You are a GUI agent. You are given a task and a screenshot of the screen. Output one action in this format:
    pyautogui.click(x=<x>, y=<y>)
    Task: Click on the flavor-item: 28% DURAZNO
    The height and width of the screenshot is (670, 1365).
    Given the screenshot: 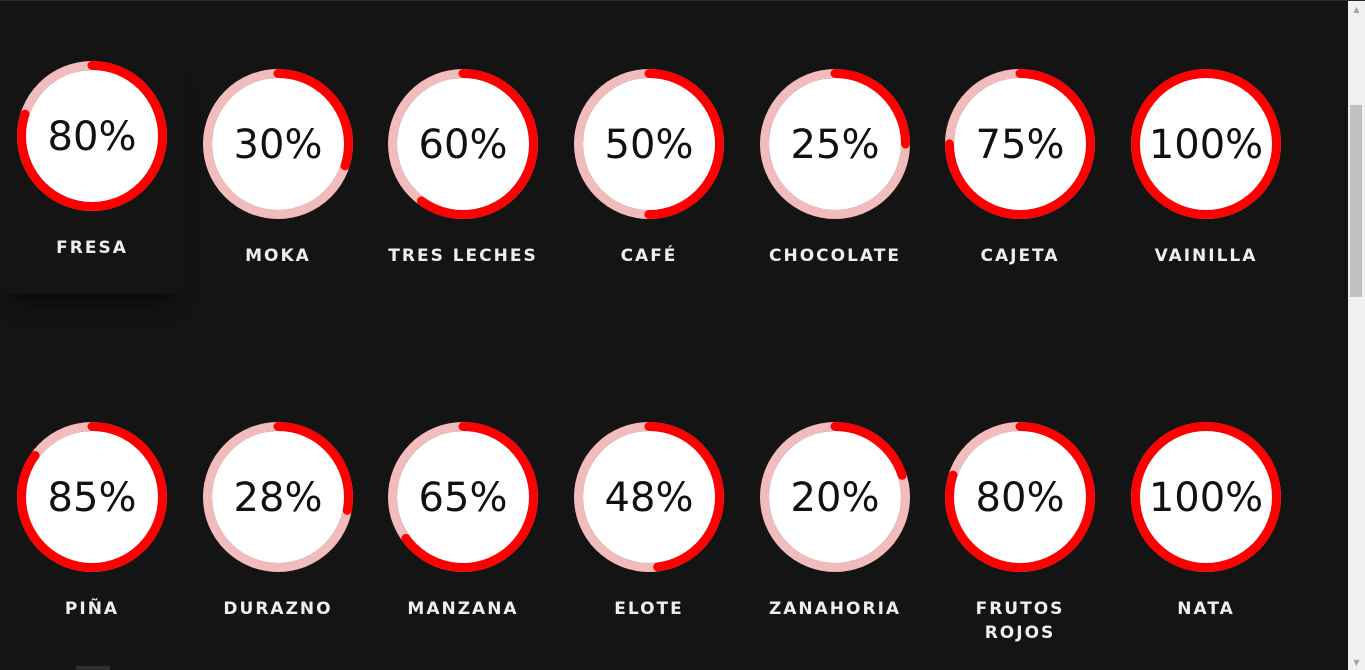 What is the action you would take?
    pyautogui.click(x=278, y=521)
    